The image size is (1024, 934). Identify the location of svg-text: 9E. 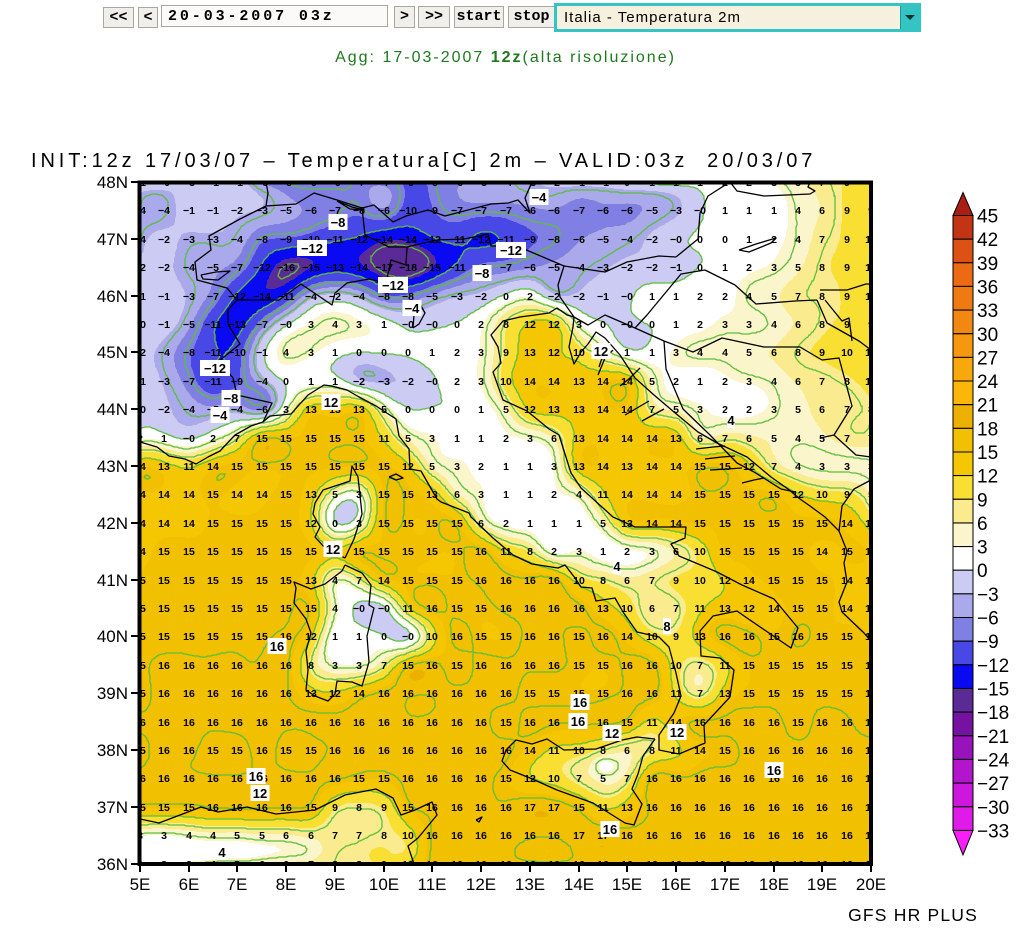
(335, 884).